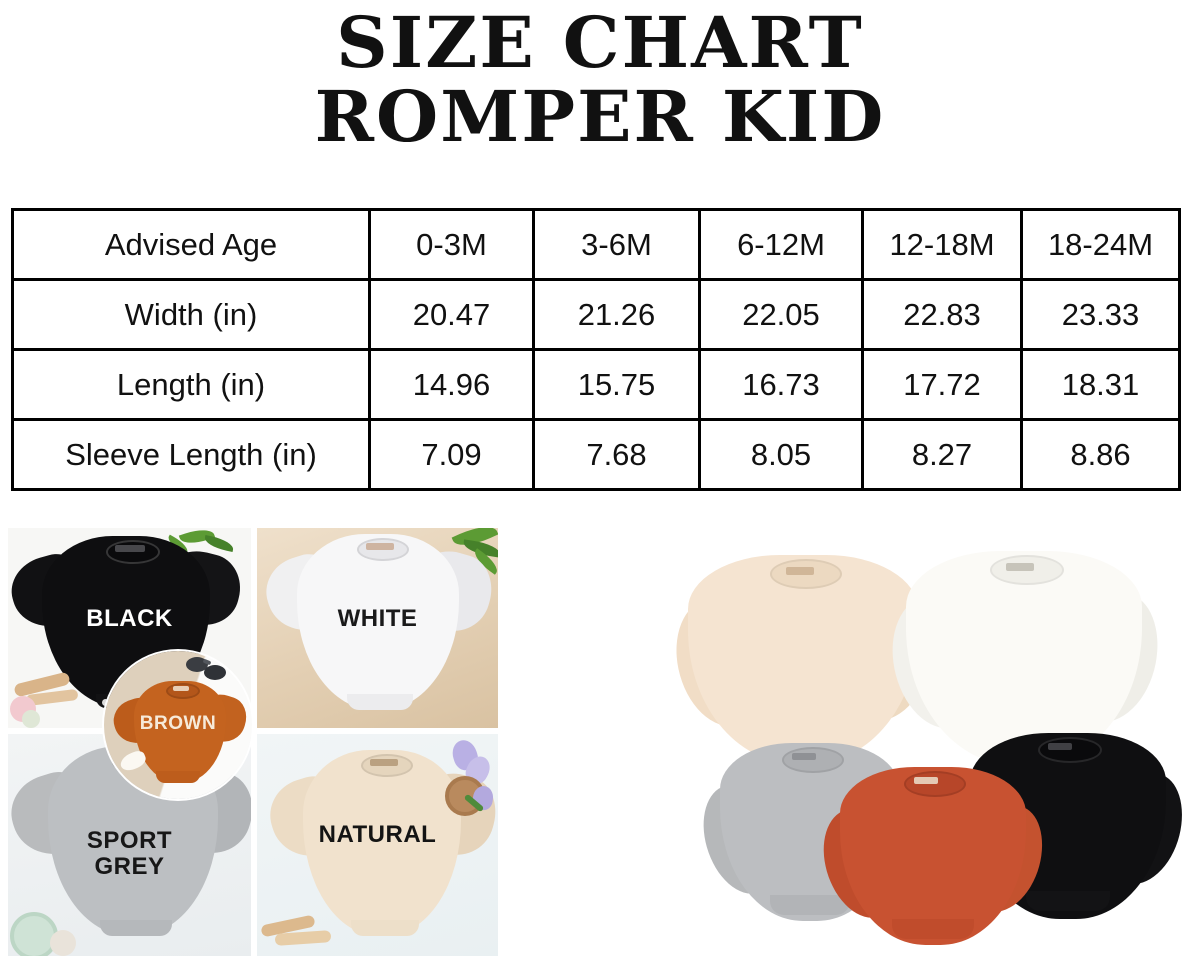 This screenshot has width=1200, height=960. I want to click on romper-white, so click(377, 625).